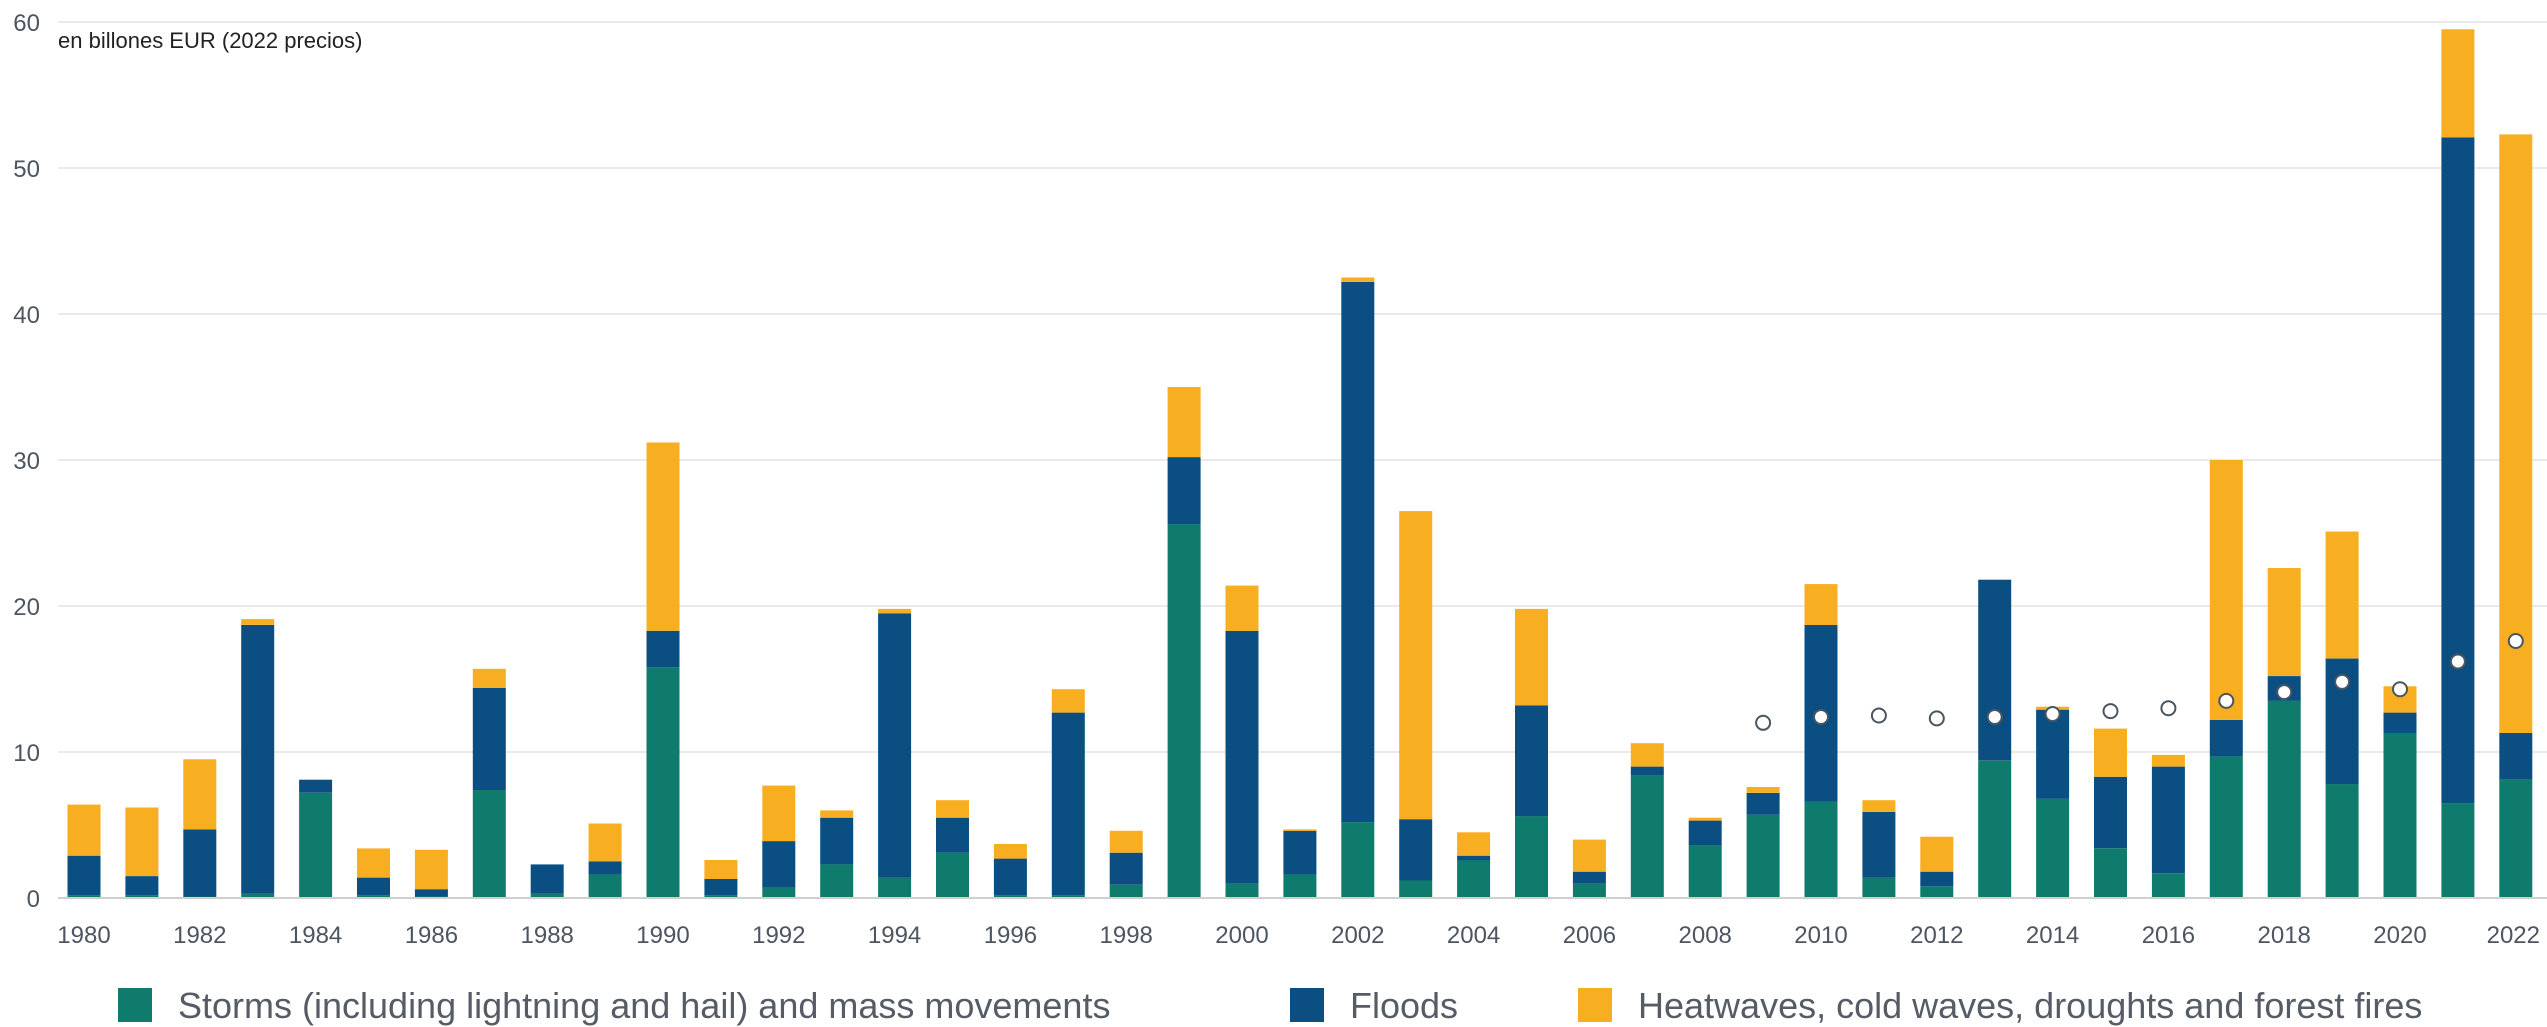  Describe the element at coordinates (2168, 935) in the screenshot. I see `x-tick-label: 2016` at that location.